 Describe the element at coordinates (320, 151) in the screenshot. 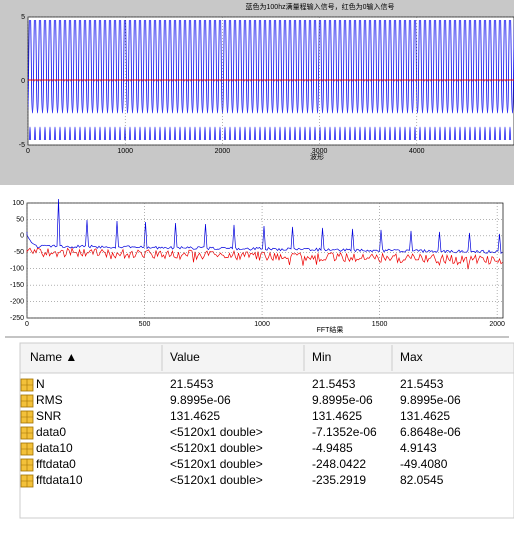

I see `x-tick-label: 3000` at that location.